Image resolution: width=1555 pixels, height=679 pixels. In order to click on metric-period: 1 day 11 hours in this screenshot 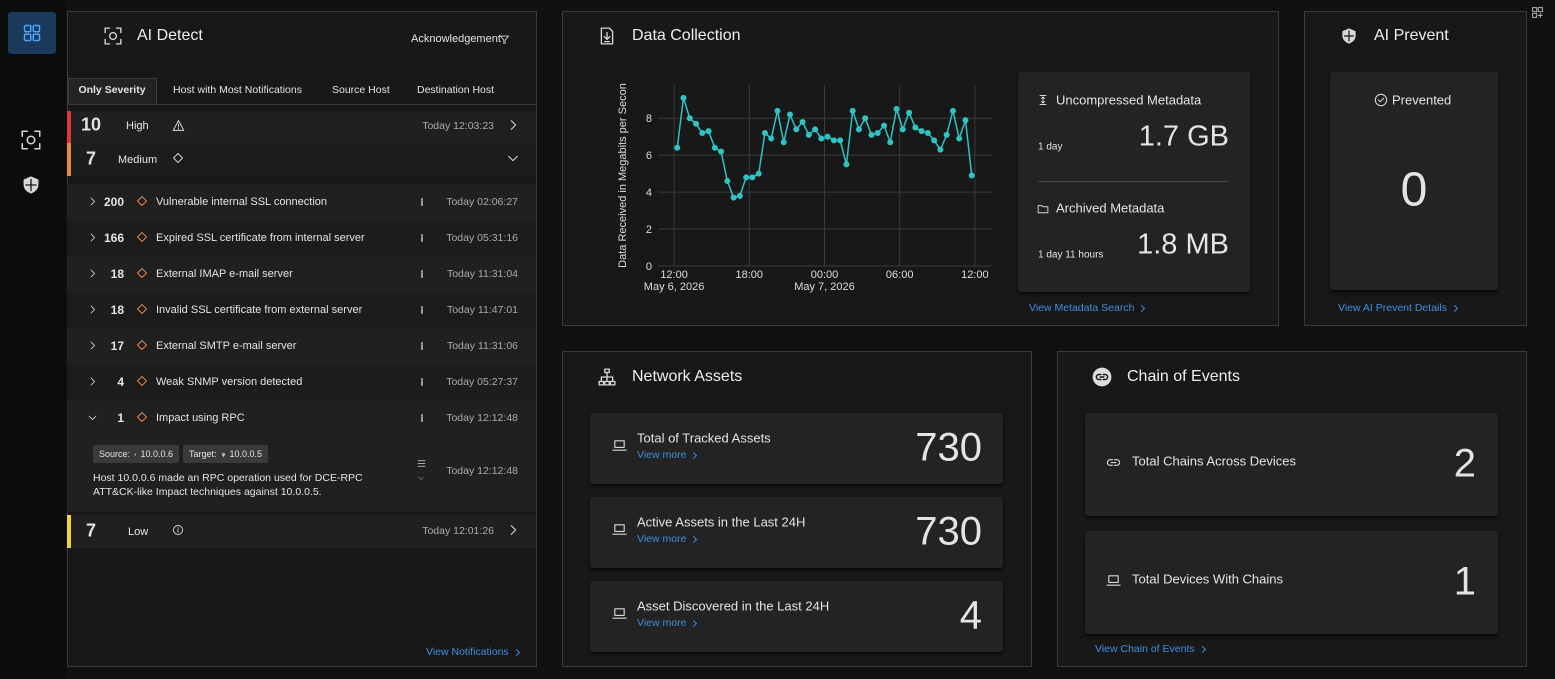, I will do `click(1071, 255)`.